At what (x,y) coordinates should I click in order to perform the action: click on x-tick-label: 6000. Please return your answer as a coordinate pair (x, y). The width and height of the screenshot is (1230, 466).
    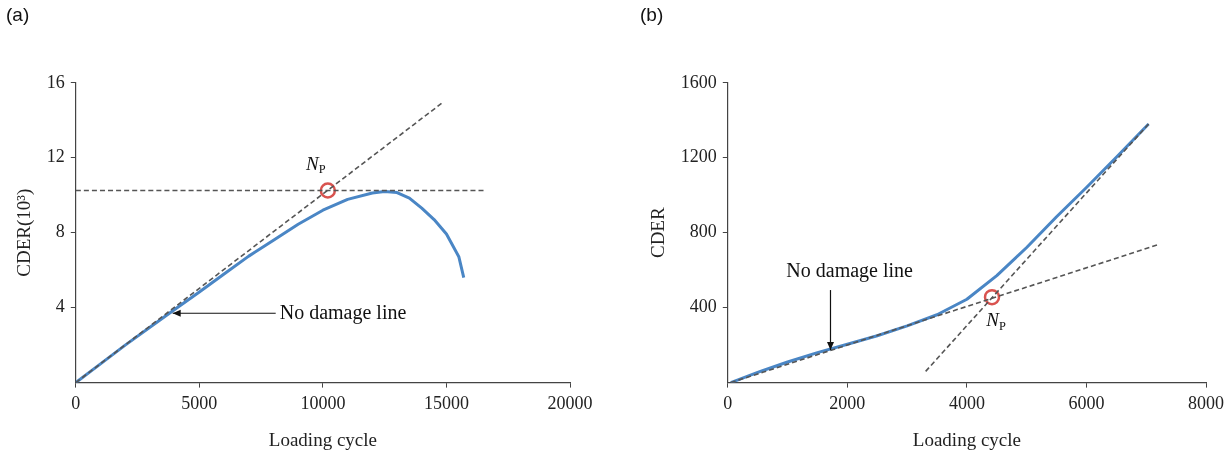
    Looking at the image, I should click on (1086, 403).